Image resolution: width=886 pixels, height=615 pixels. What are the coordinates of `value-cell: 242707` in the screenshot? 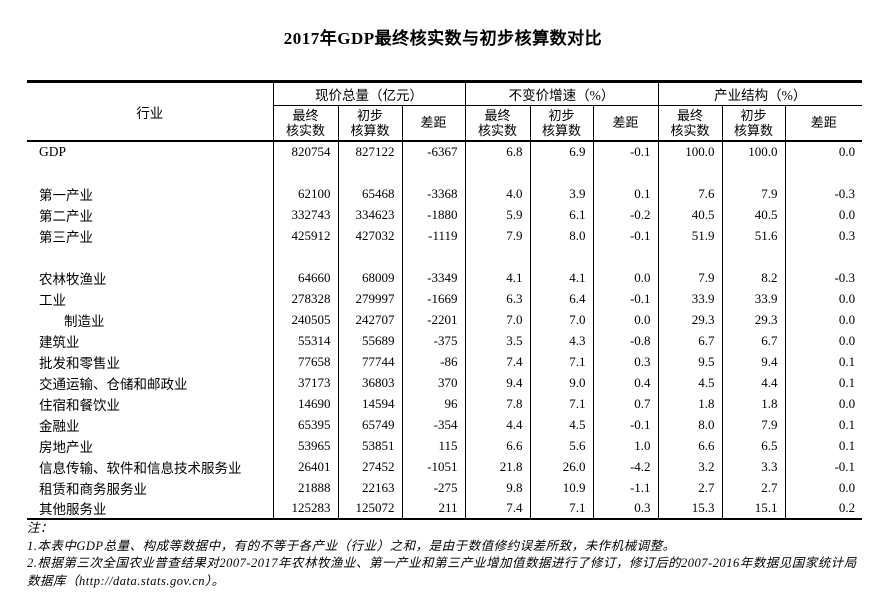 It's located at (369, 319).